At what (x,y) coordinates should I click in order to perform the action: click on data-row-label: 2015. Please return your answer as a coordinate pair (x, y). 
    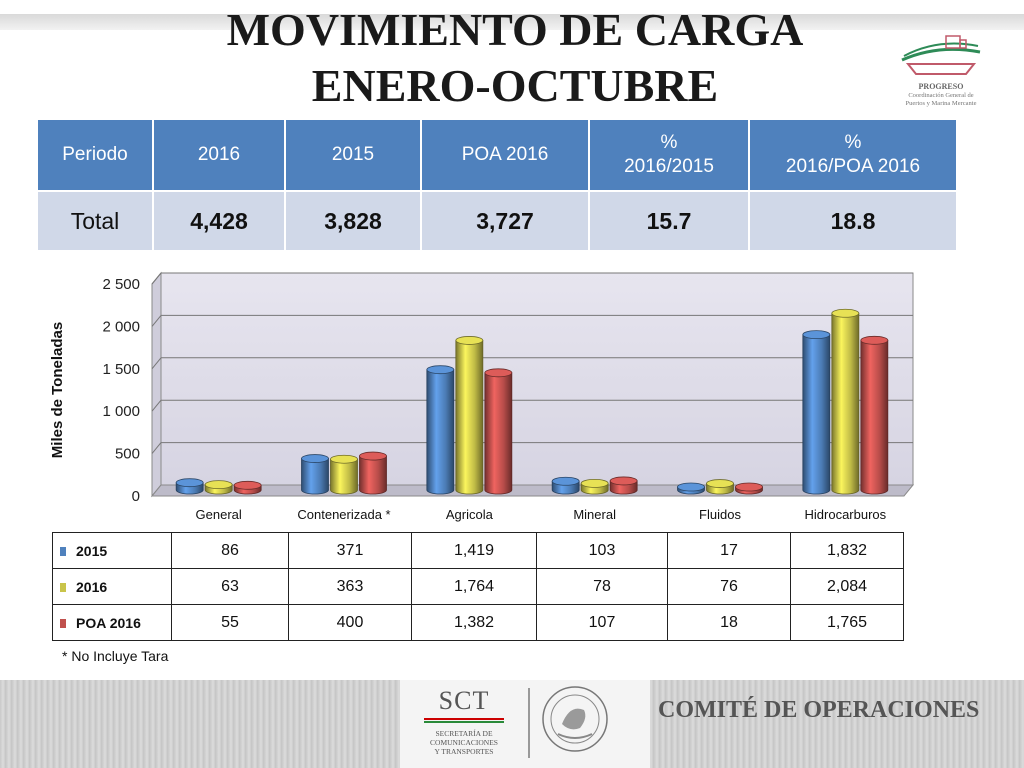
    Looking at the image, I should click on (112, 550).